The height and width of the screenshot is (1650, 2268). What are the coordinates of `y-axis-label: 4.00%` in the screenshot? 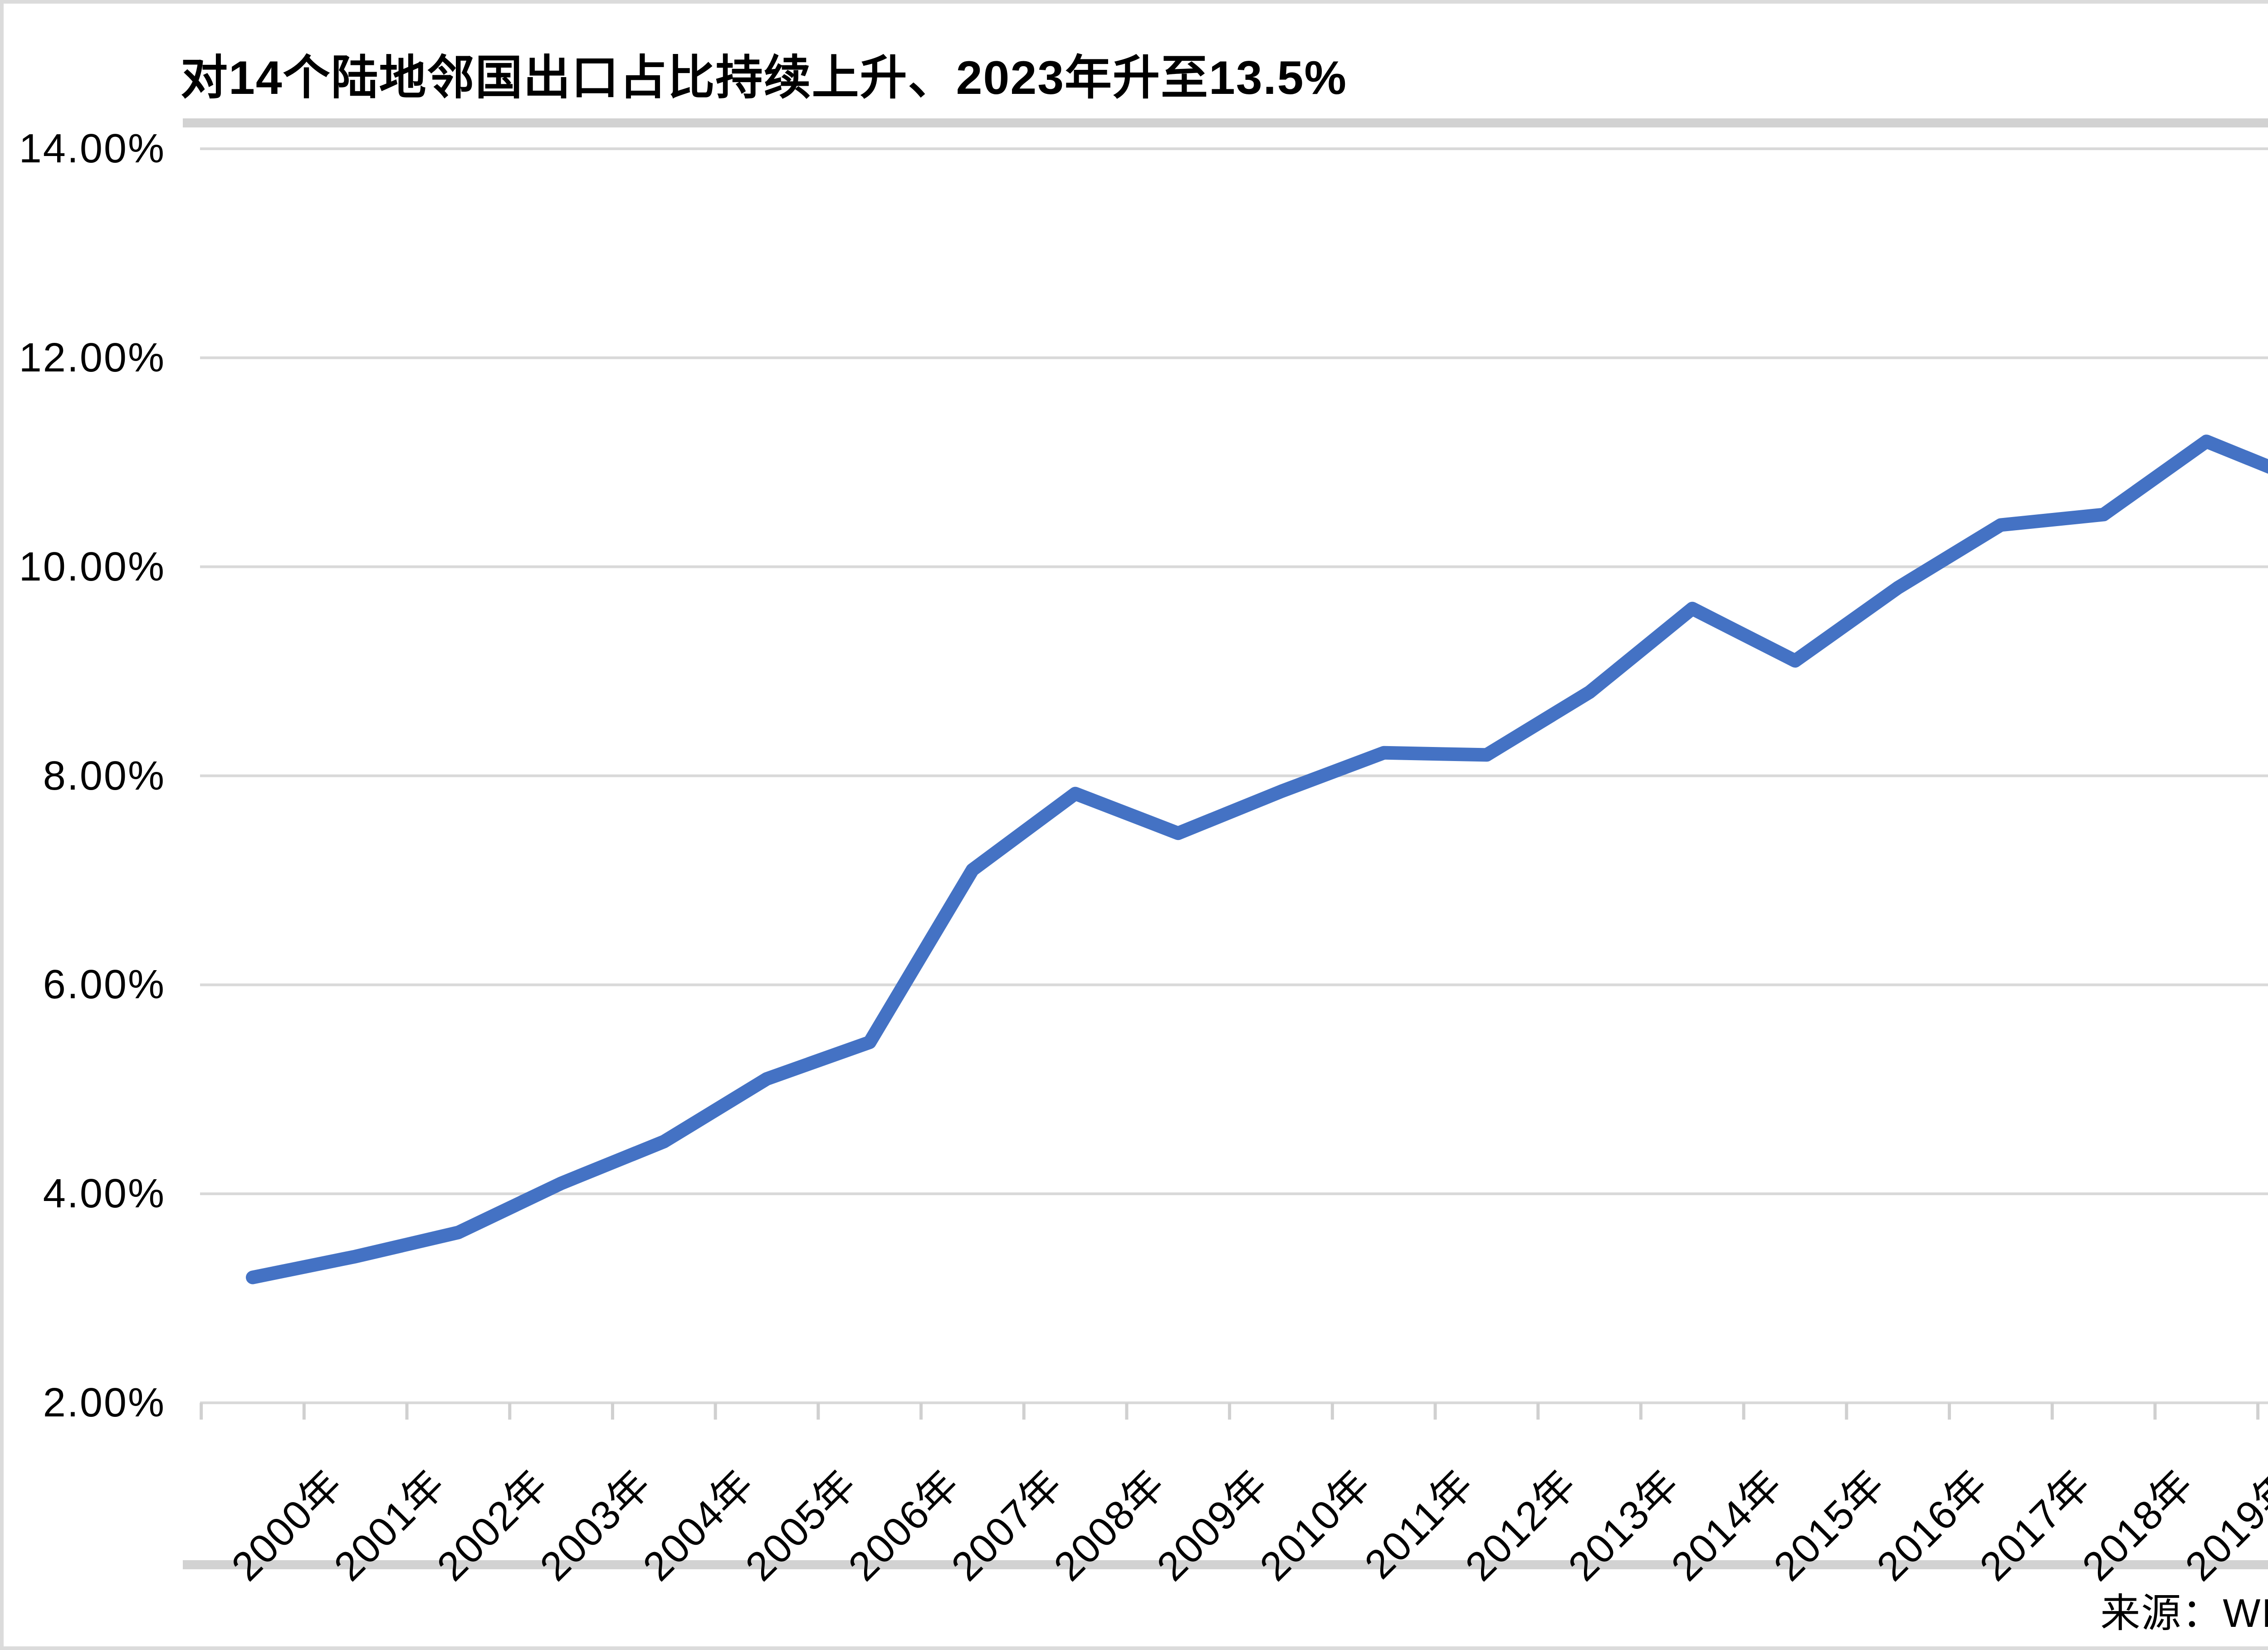 It's located at (105, 1194).